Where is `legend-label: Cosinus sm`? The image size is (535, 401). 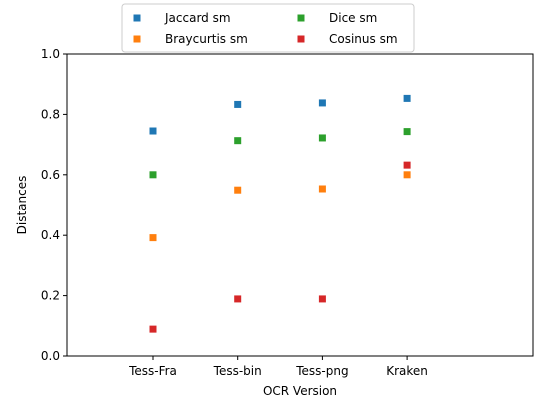
legend-label: Cosinus sm is located at coordinates (363, 39).